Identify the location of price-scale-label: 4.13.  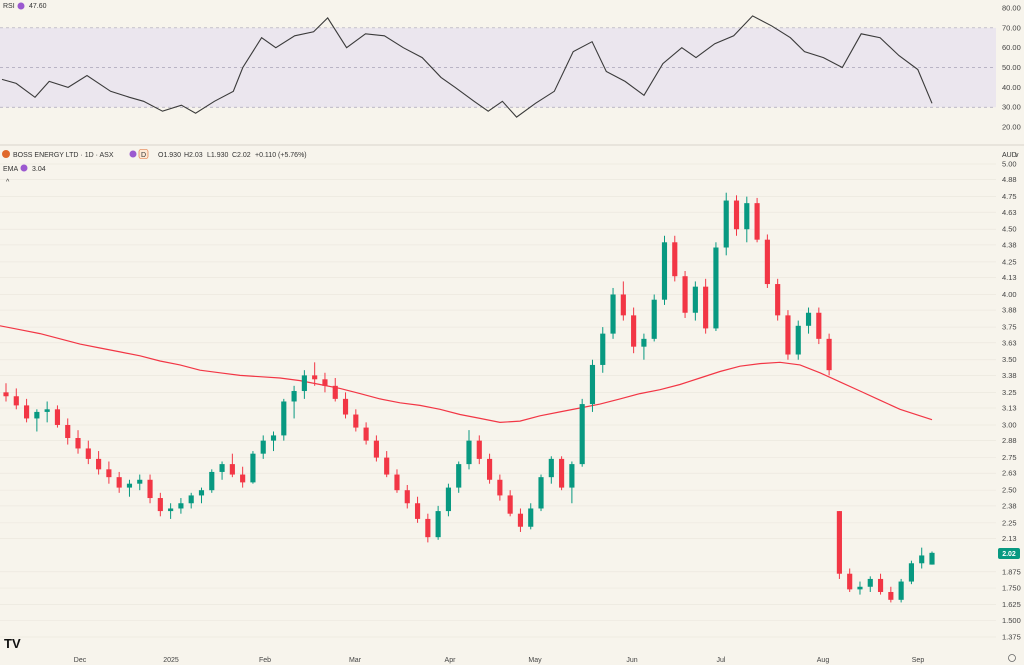
(1009, 277).